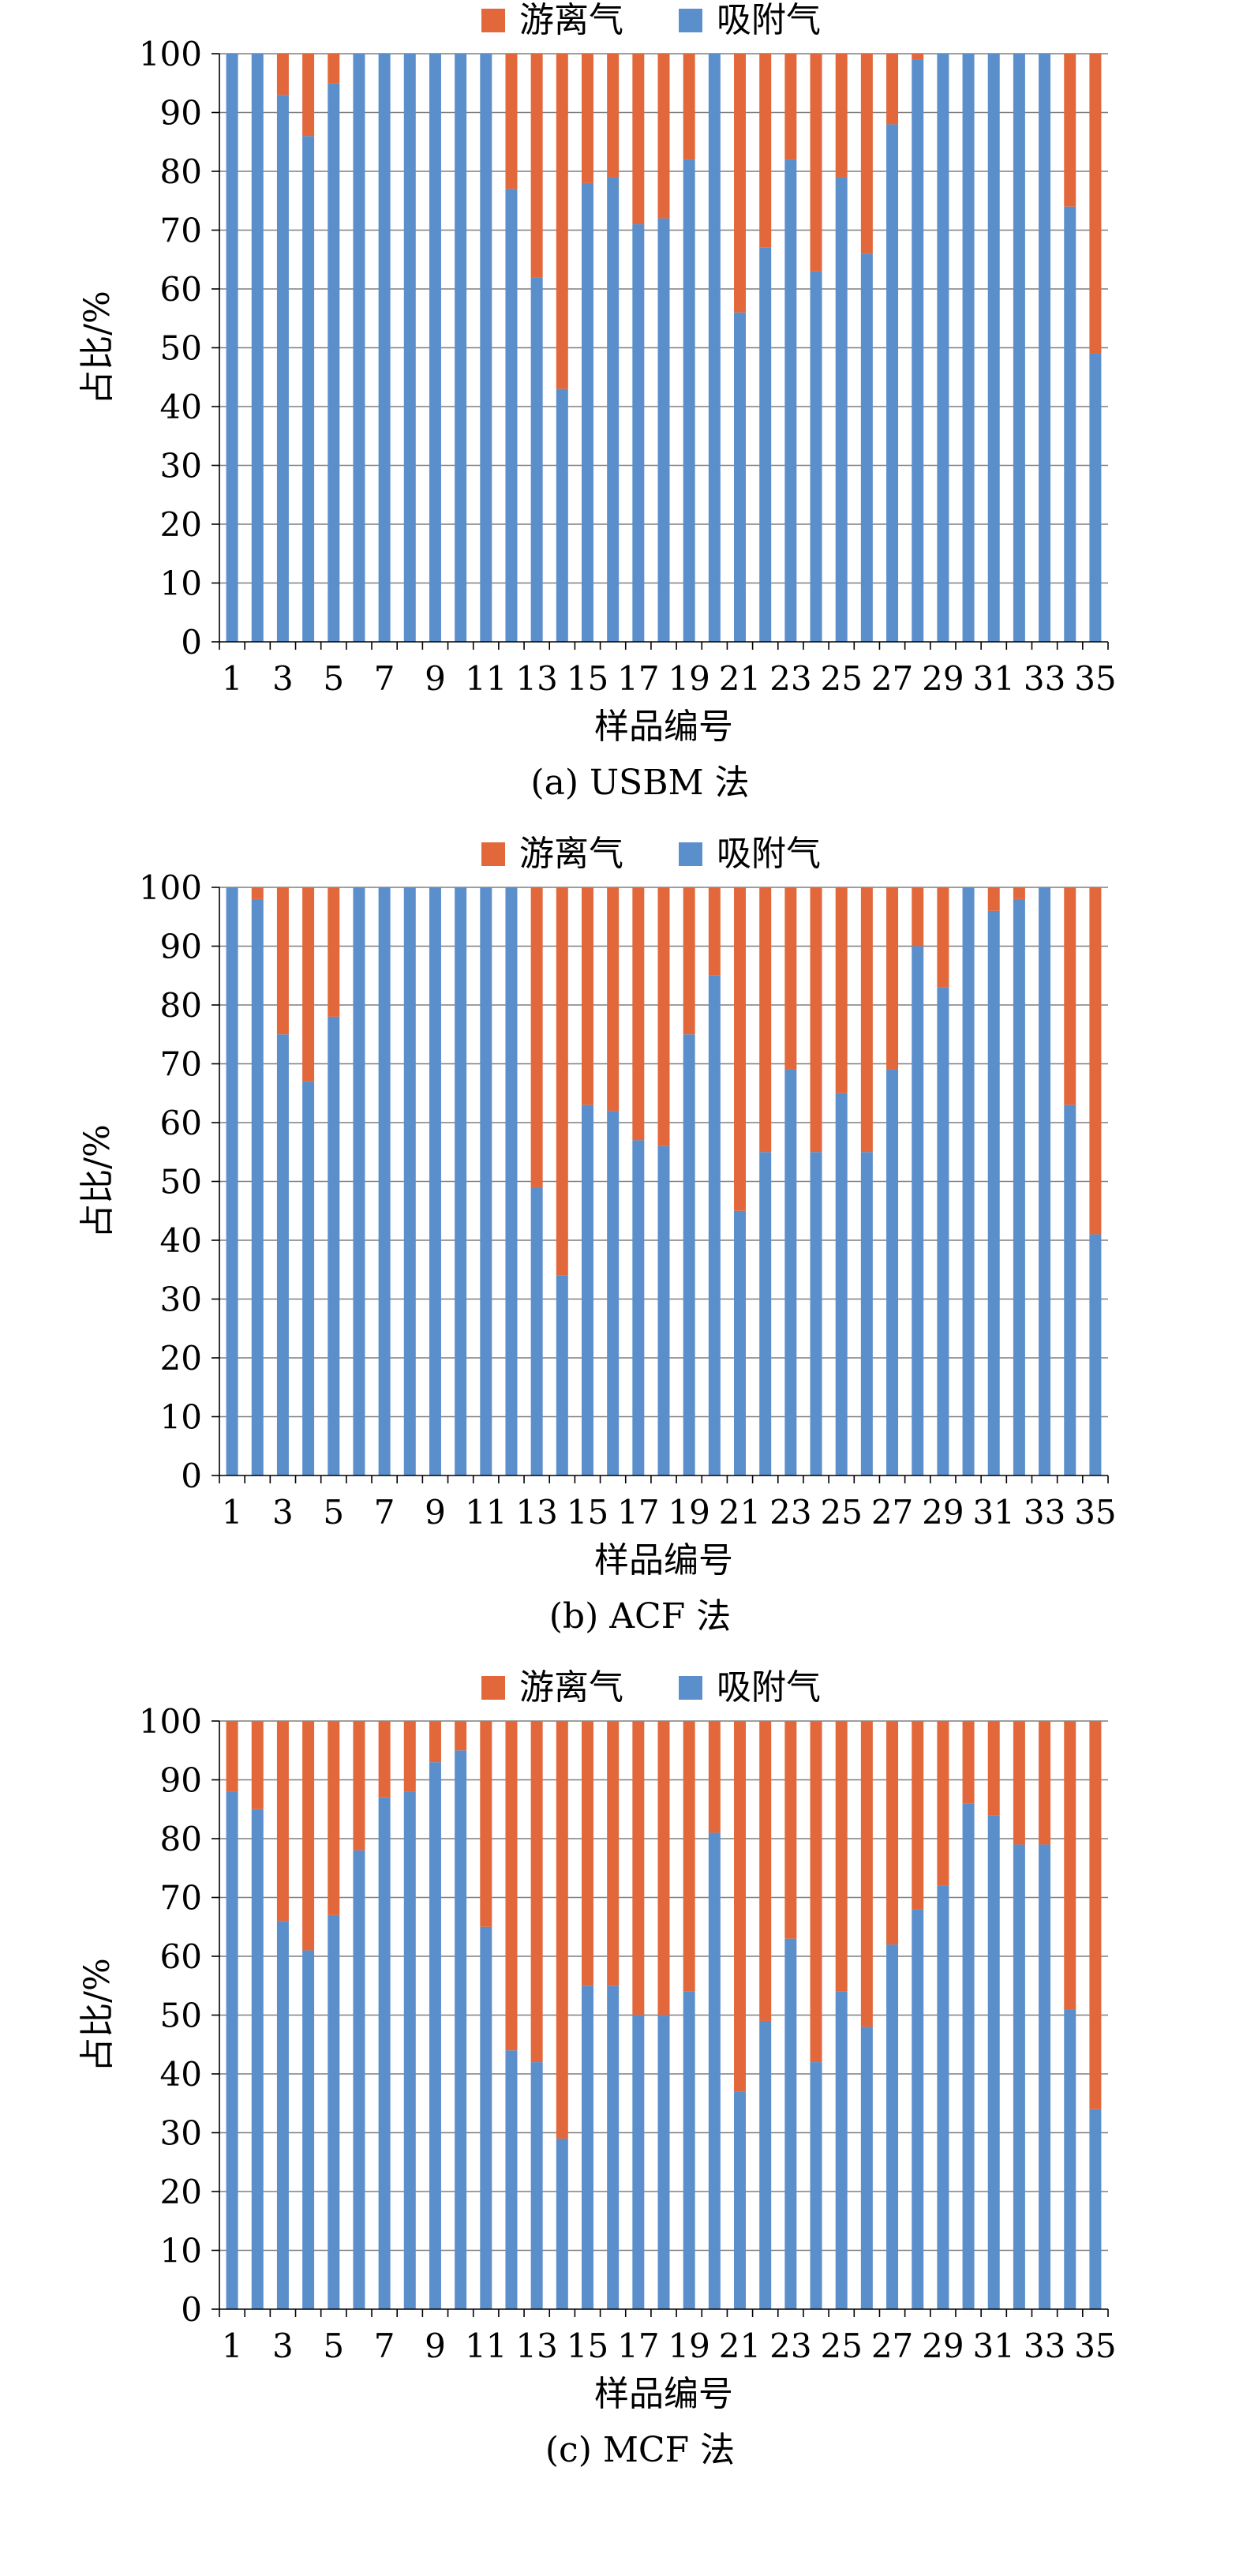  I want to click on y-axis-title: 占比/%, so click(97, 2015).